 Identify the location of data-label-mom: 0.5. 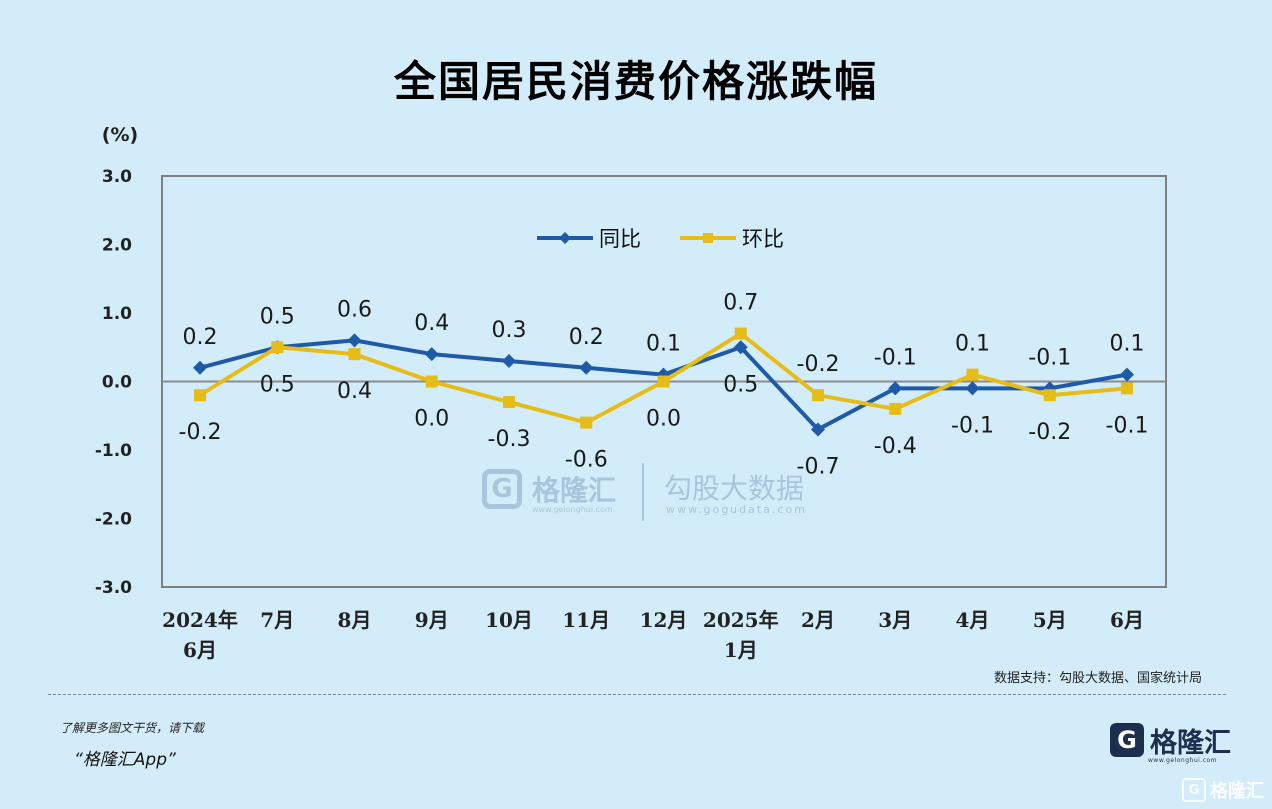
(277, 384).